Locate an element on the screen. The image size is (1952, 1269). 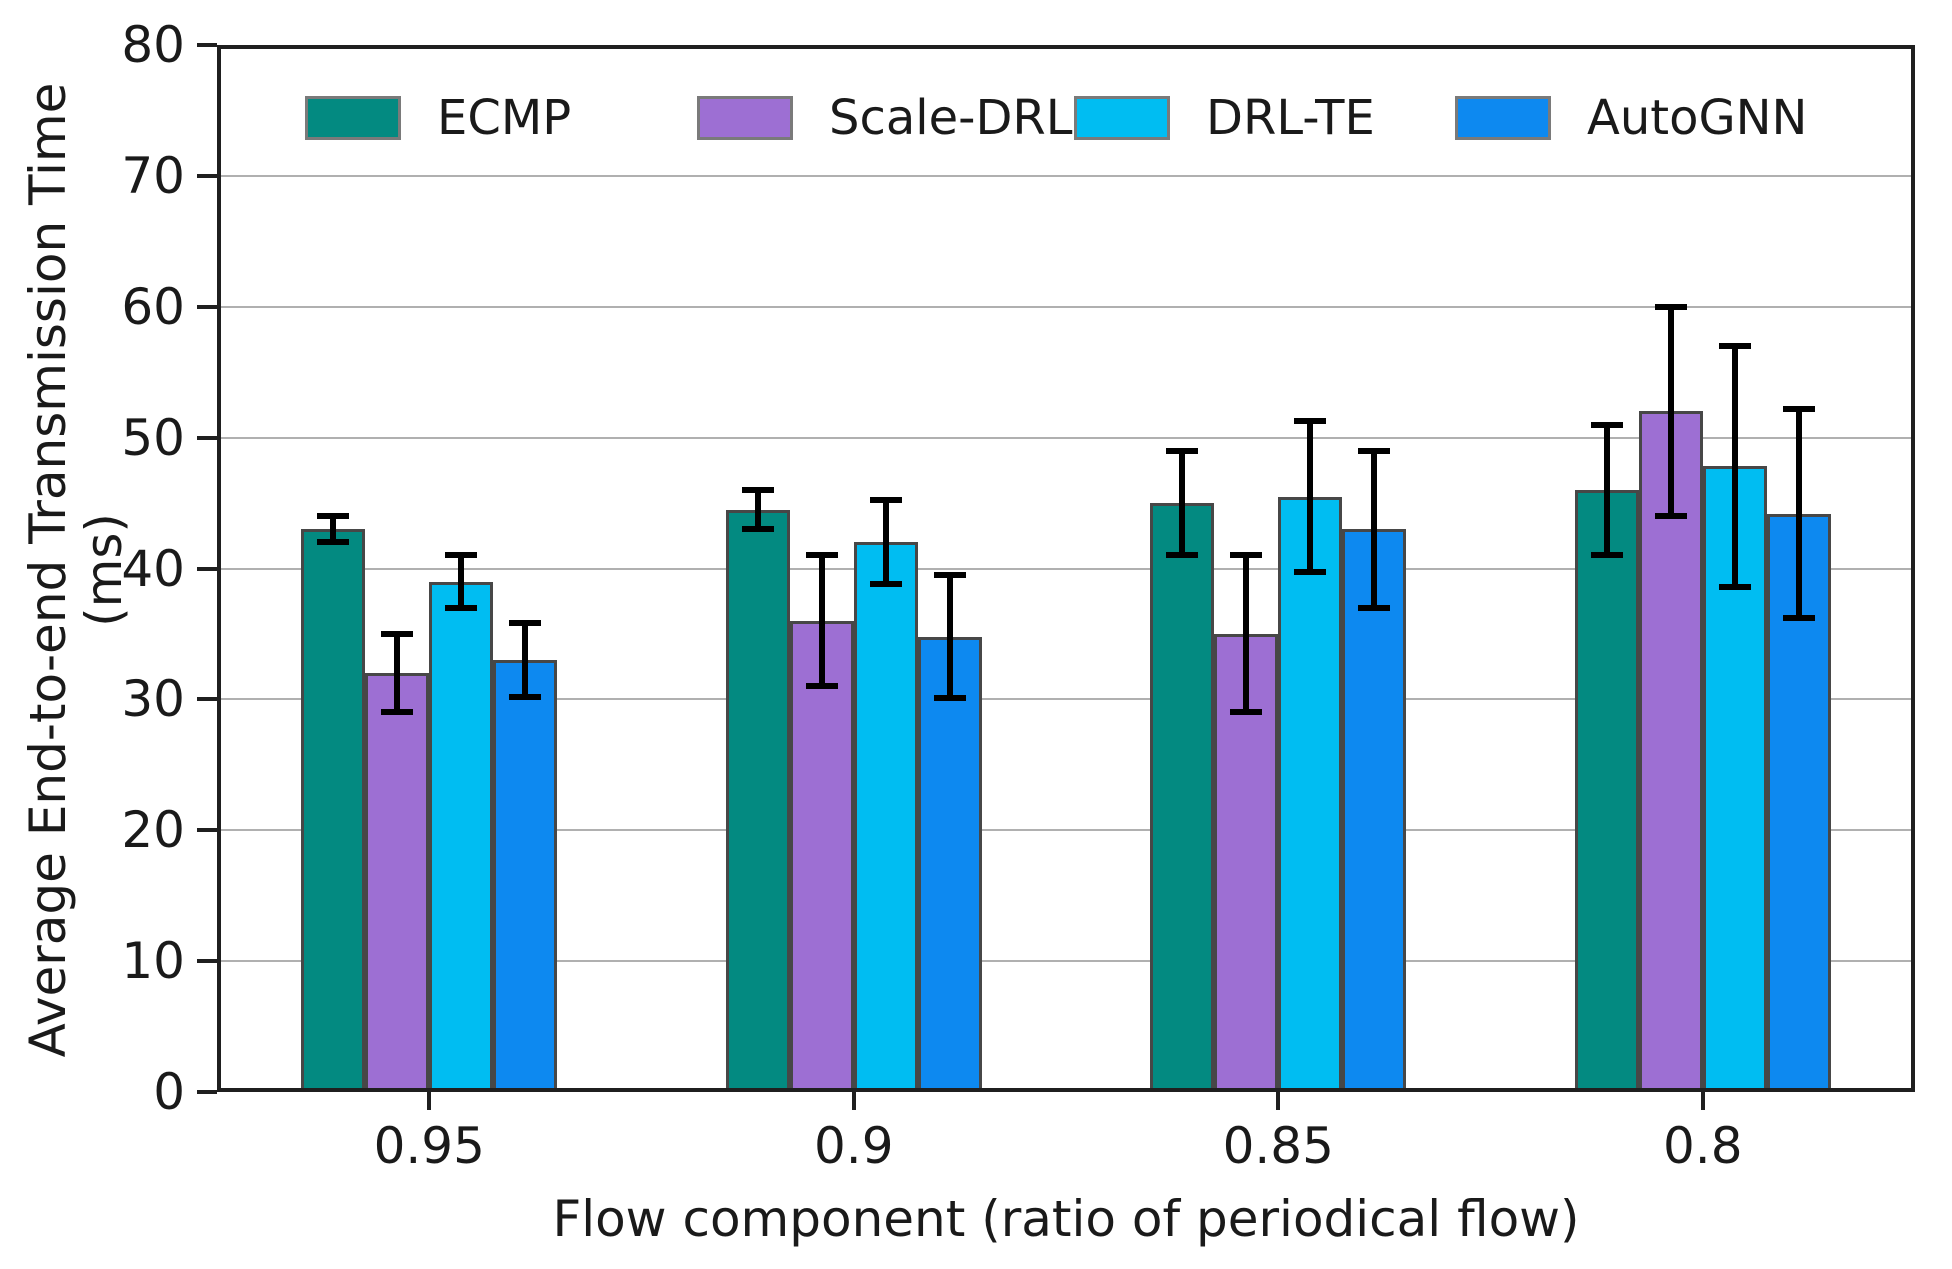
legend-item-autognn: AutoGNN is located at coordinates (1631, 118).